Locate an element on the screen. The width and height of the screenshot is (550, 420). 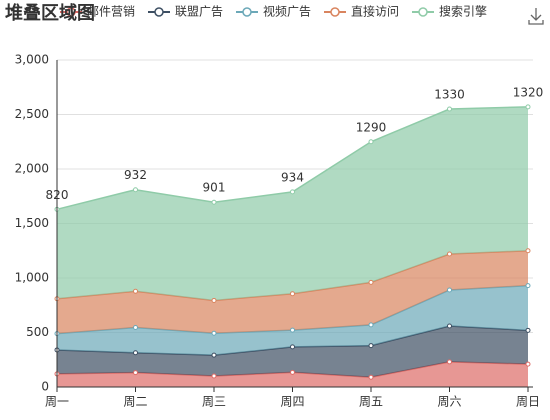
legend-item: 邮件营销 is located at coordinates (97, 12).